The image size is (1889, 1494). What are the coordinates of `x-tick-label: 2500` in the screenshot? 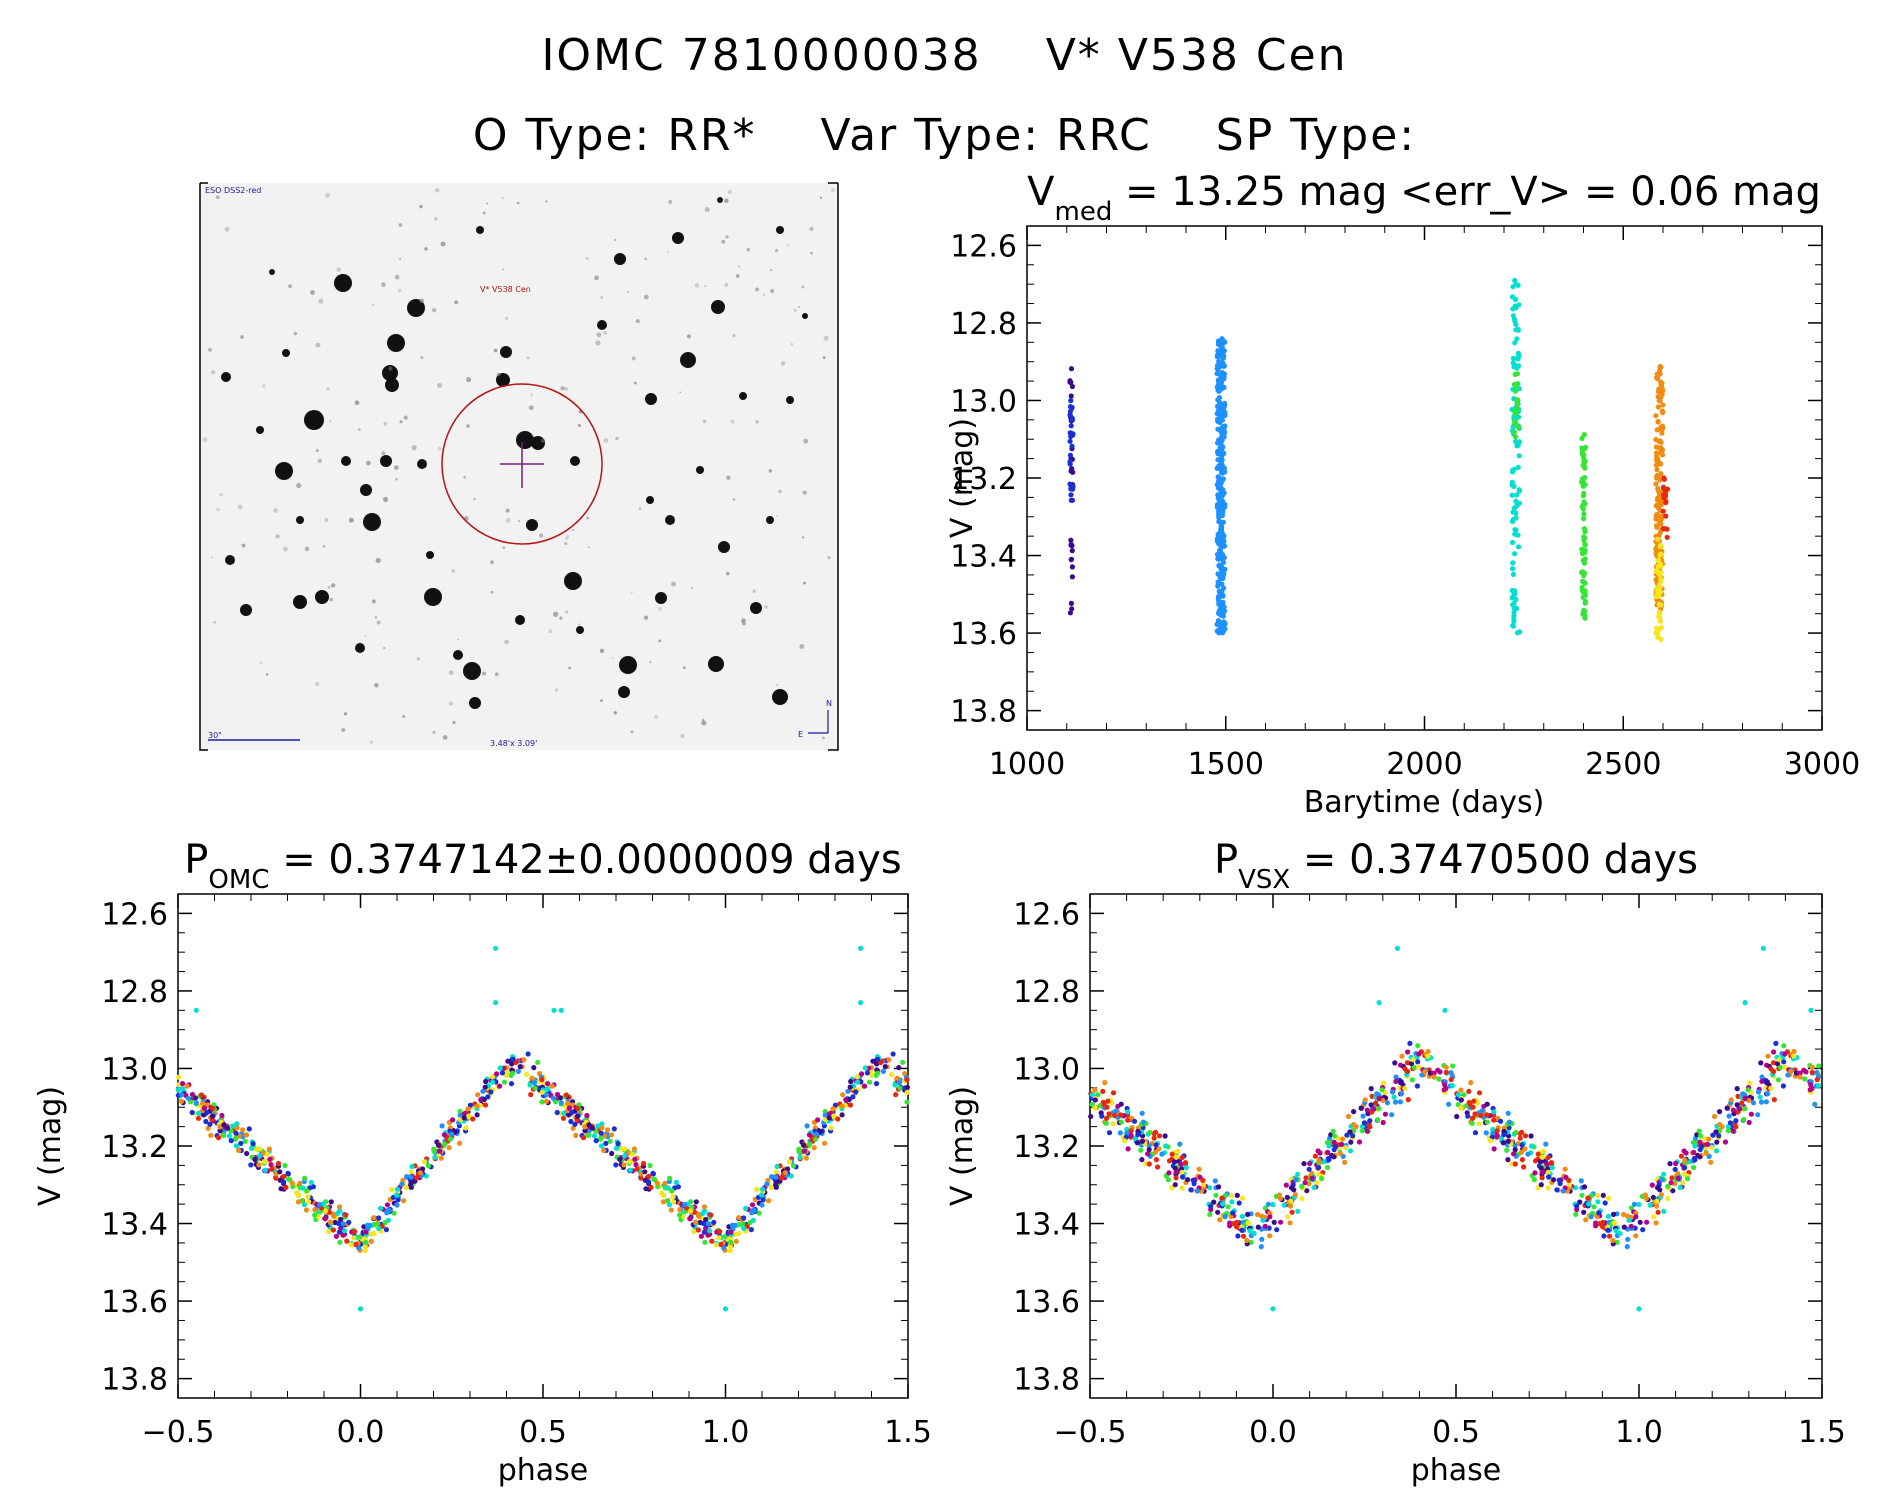 It's located at (1623, 764).